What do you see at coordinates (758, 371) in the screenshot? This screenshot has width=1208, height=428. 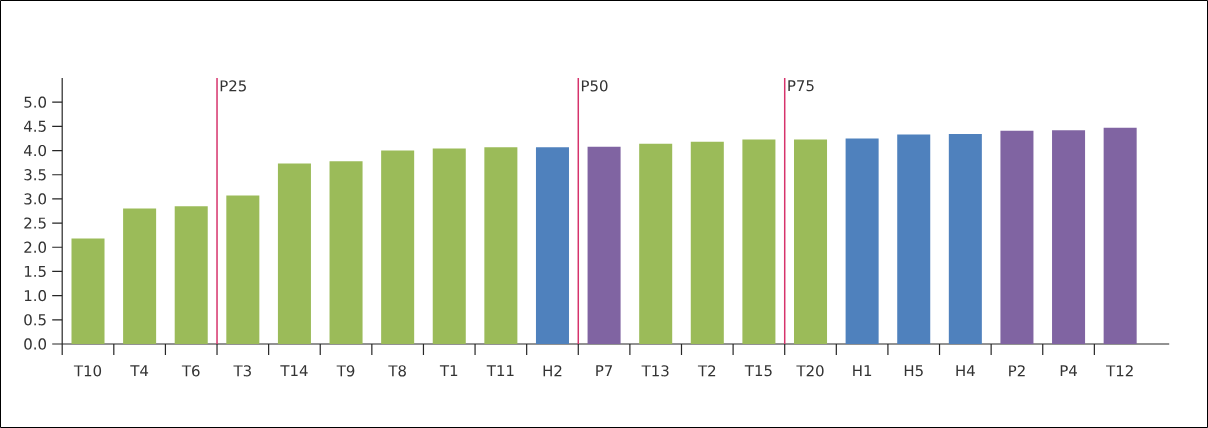 I see `x-tick-label: T15` at bounding box center [758, 371].